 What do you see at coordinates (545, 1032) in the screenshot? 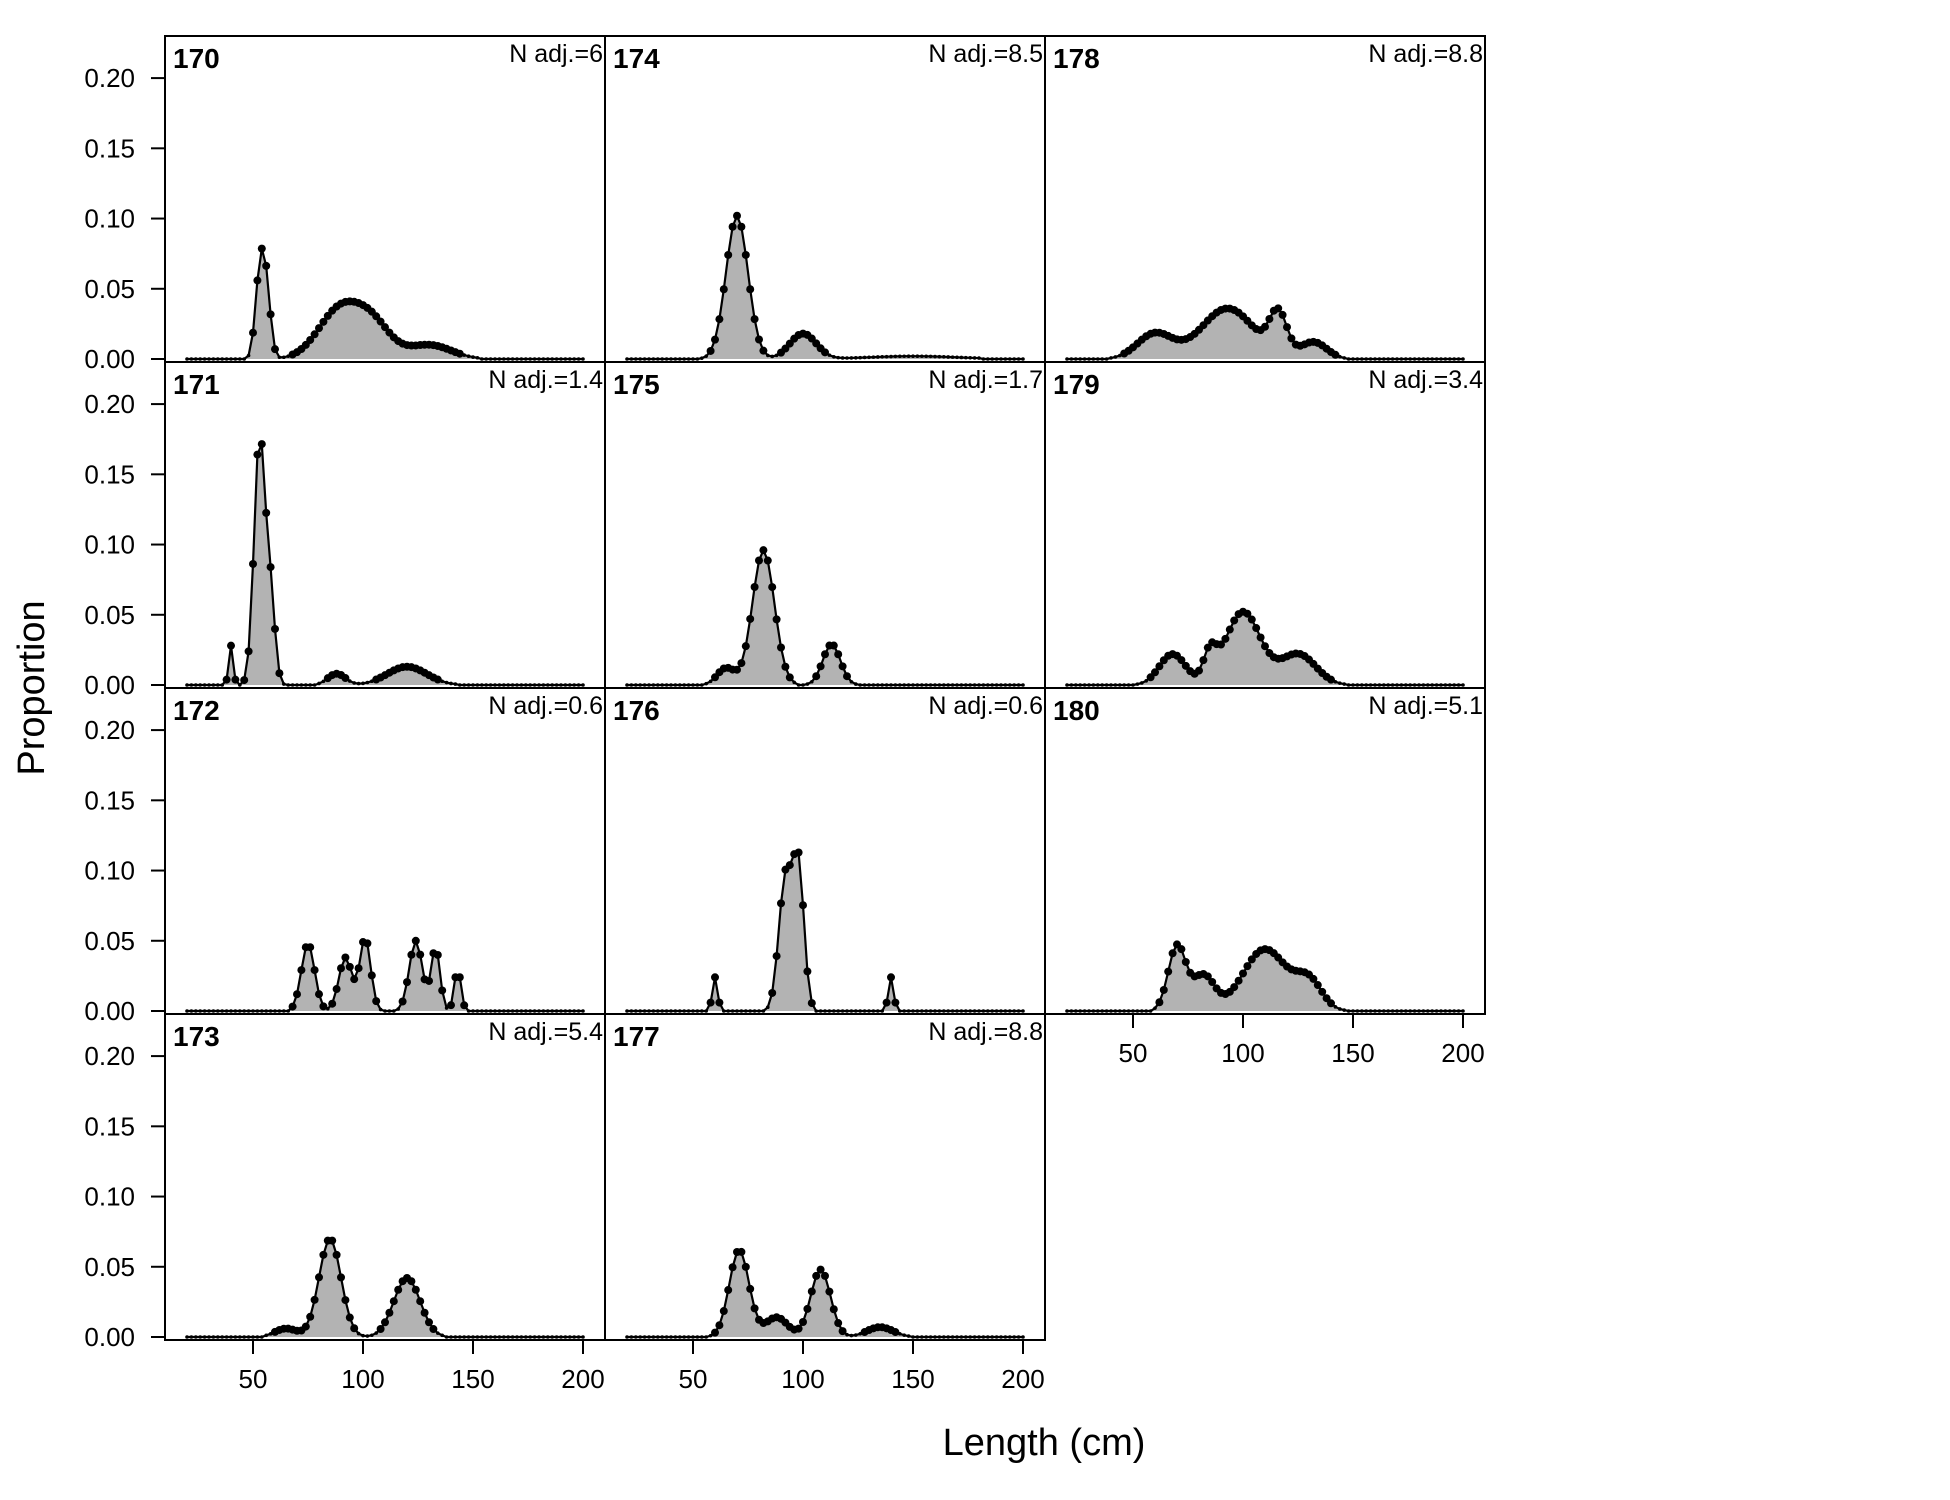
I see `n-adj-label: N adj.=5.4` at bounding box center [545, 1032].